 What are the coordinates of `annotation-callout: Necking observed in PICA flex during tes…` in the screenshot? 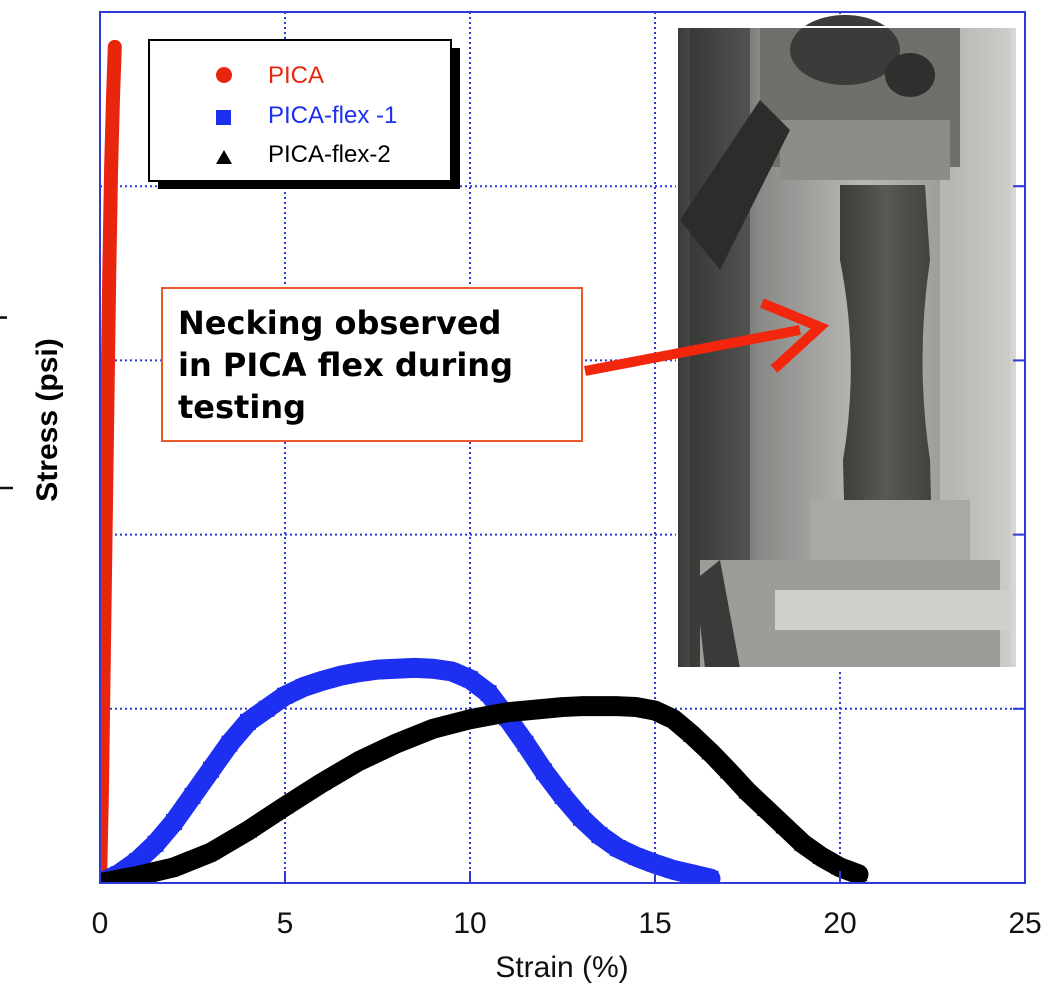 It's located at (495, 364).